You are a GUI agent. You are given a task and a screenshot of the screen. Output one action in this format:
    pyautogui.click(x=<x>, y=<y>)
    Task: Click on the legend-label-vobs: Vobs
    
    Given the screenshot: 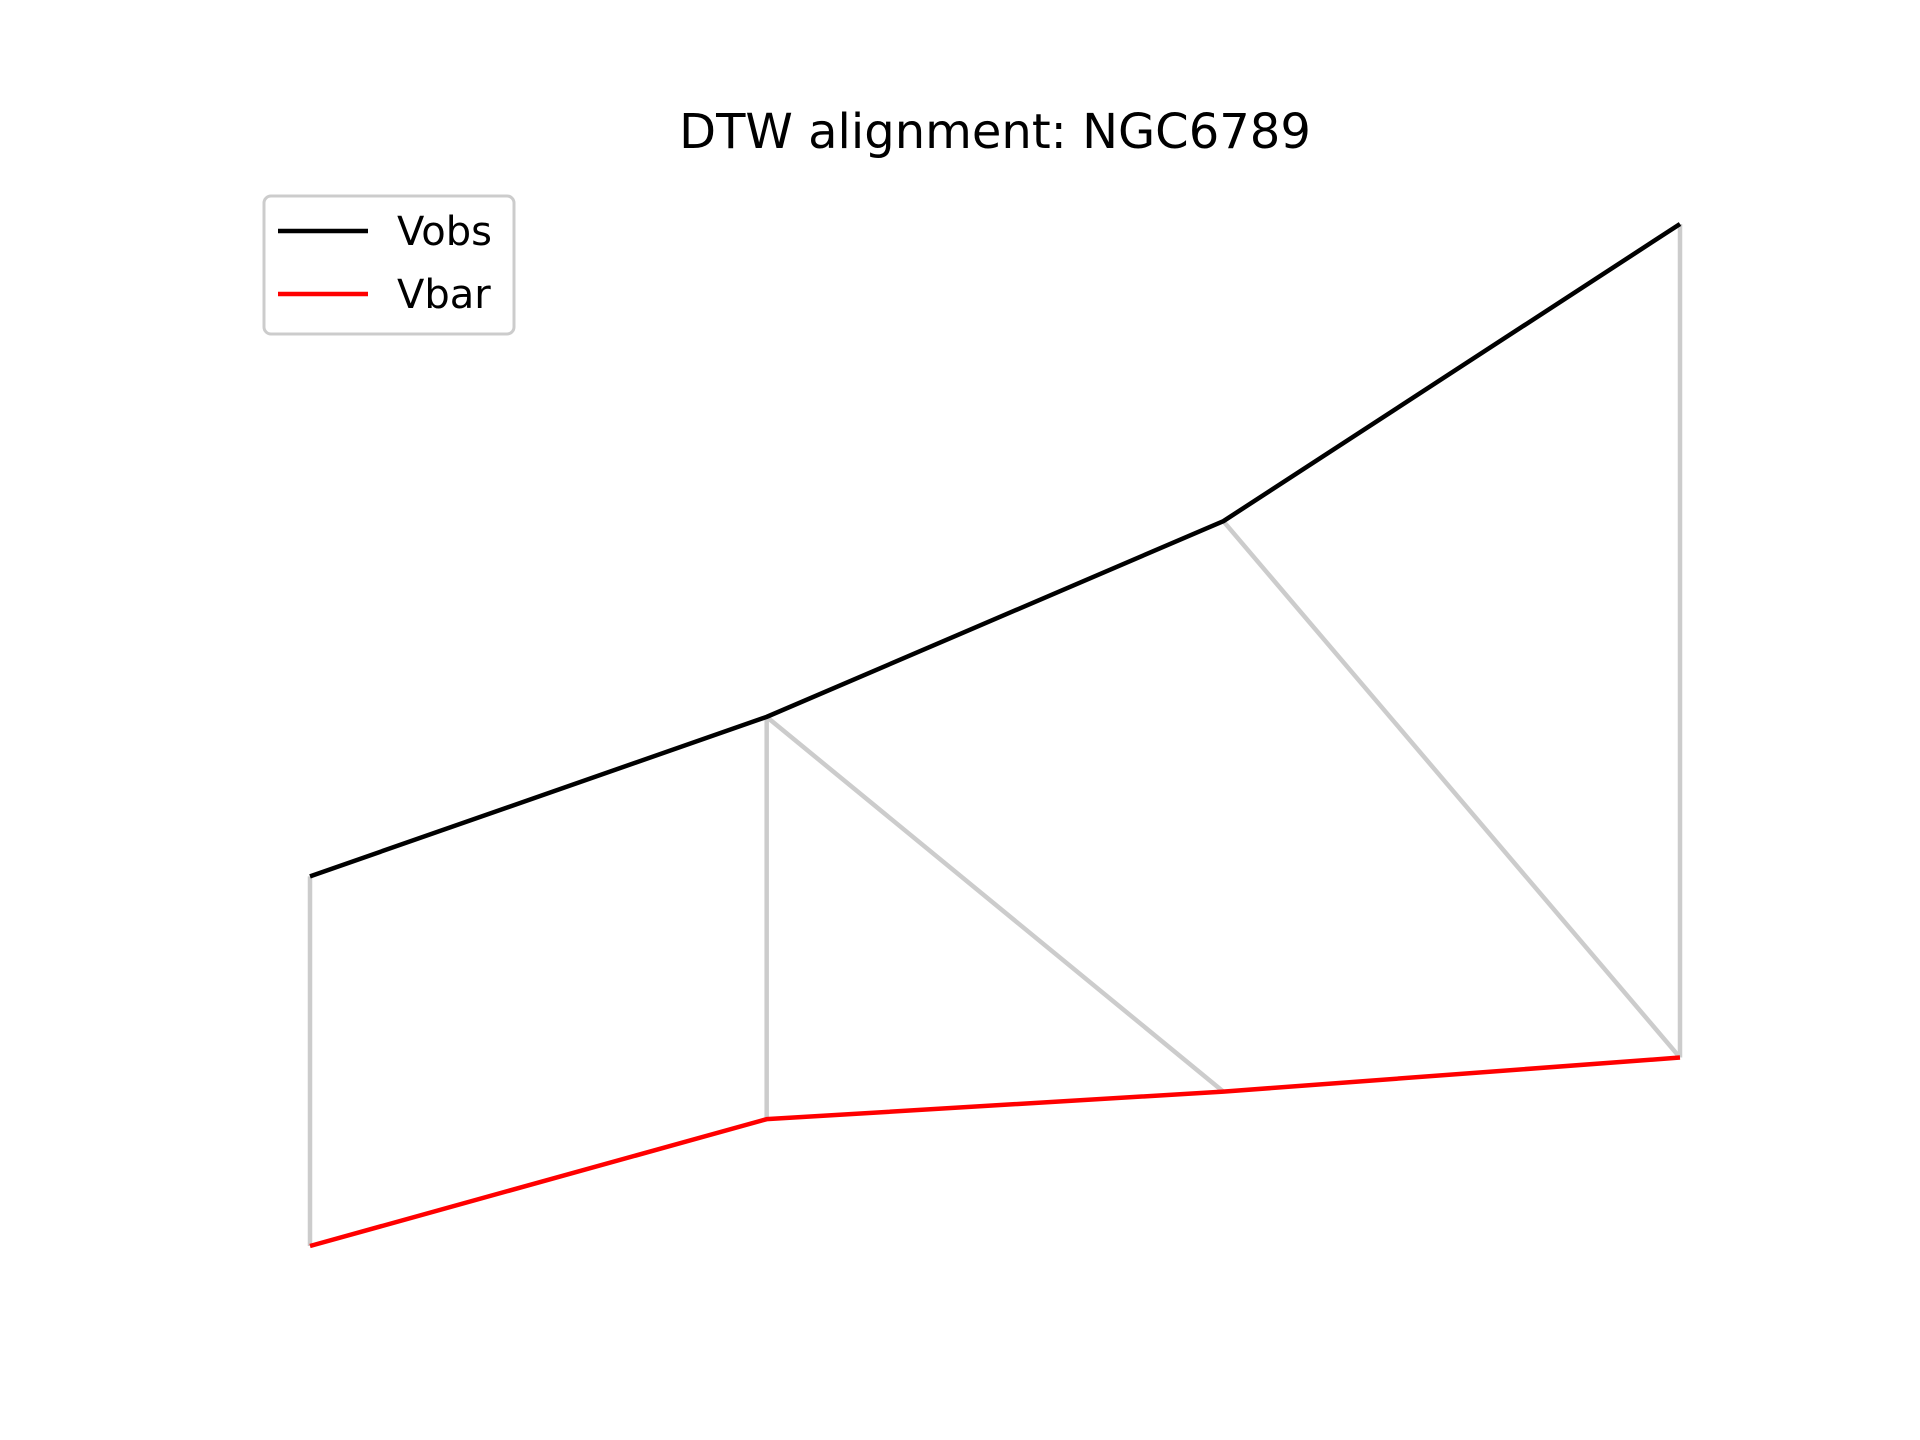 What is the action you would take?
    pyautogui.click(x=444, y=232)
    